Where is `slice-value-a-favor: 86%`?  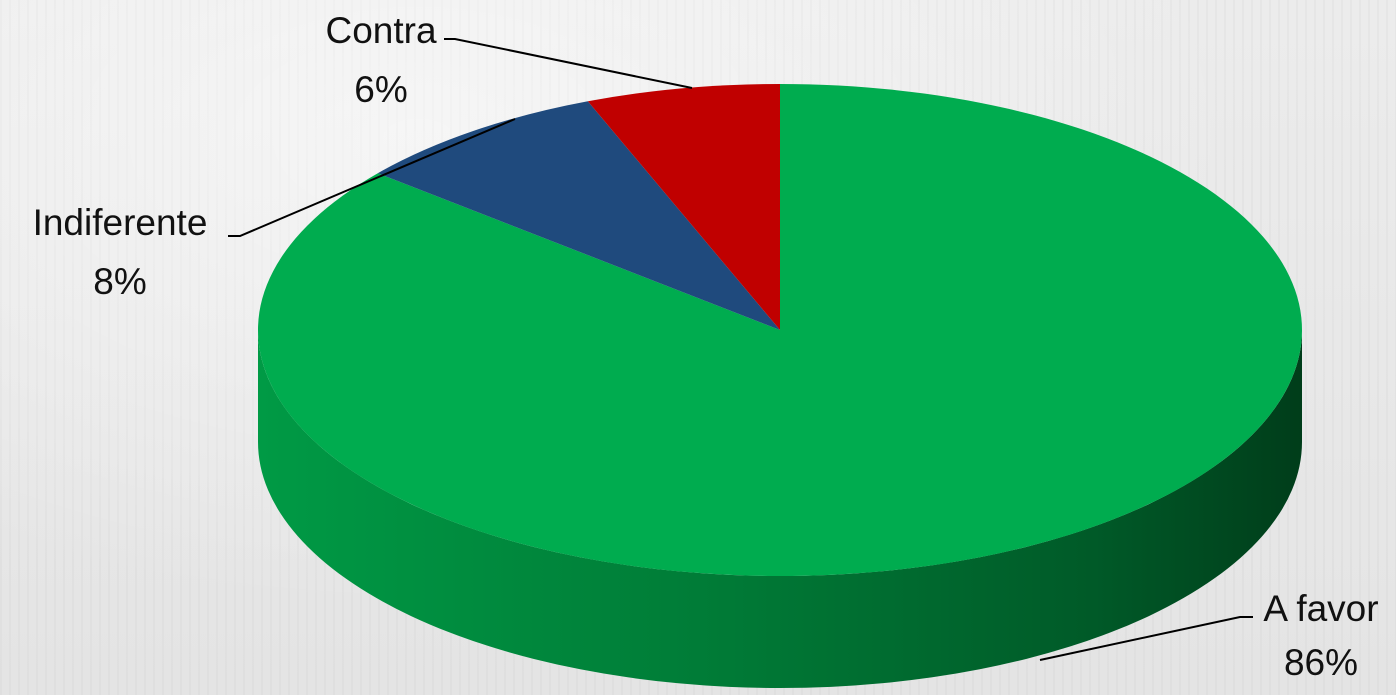 slice-value-a-favor: 86% is located at coordinates (1321, 662).